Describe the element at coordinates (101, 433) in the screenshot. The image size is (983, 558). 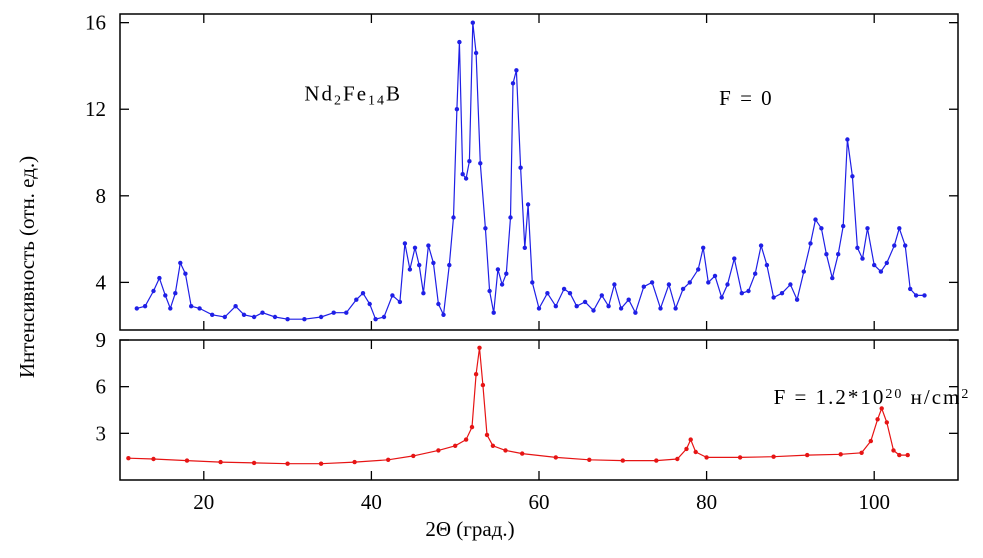
I see `bottom-y-tick-label: 3` at that location.